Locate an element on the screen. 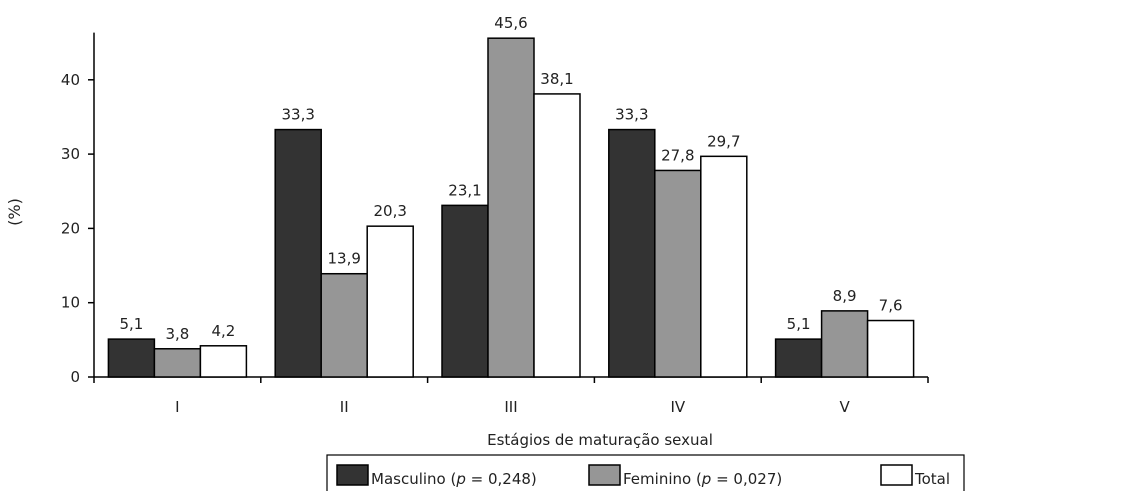  x-tick-label-II: II is located at coordinates (344, 407).